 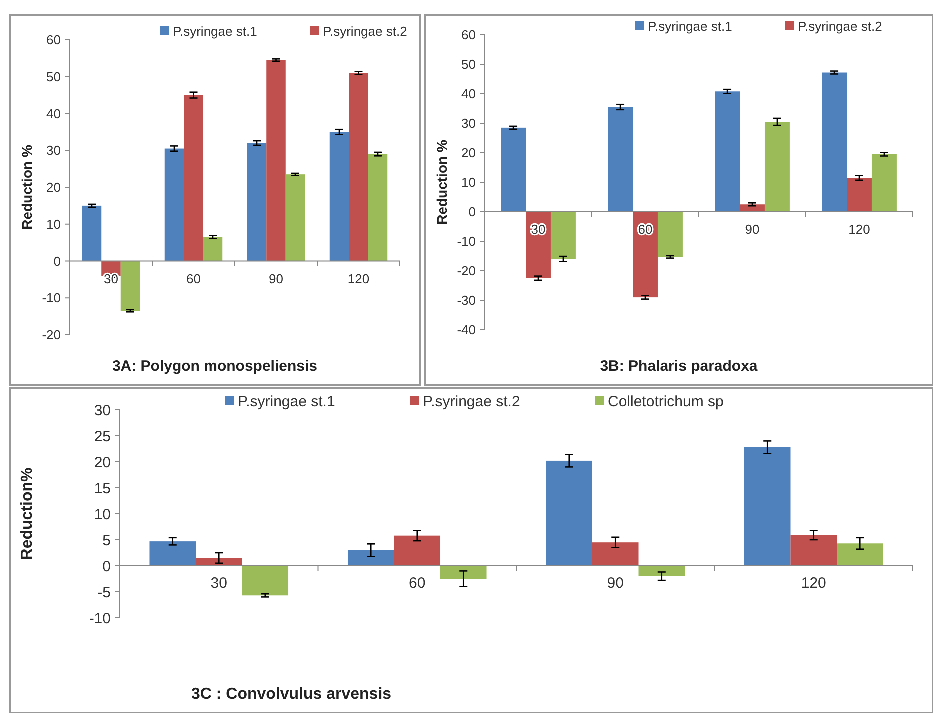 I want to click on legend-label: Colletotrichum sp, so click(x=666, y=402).